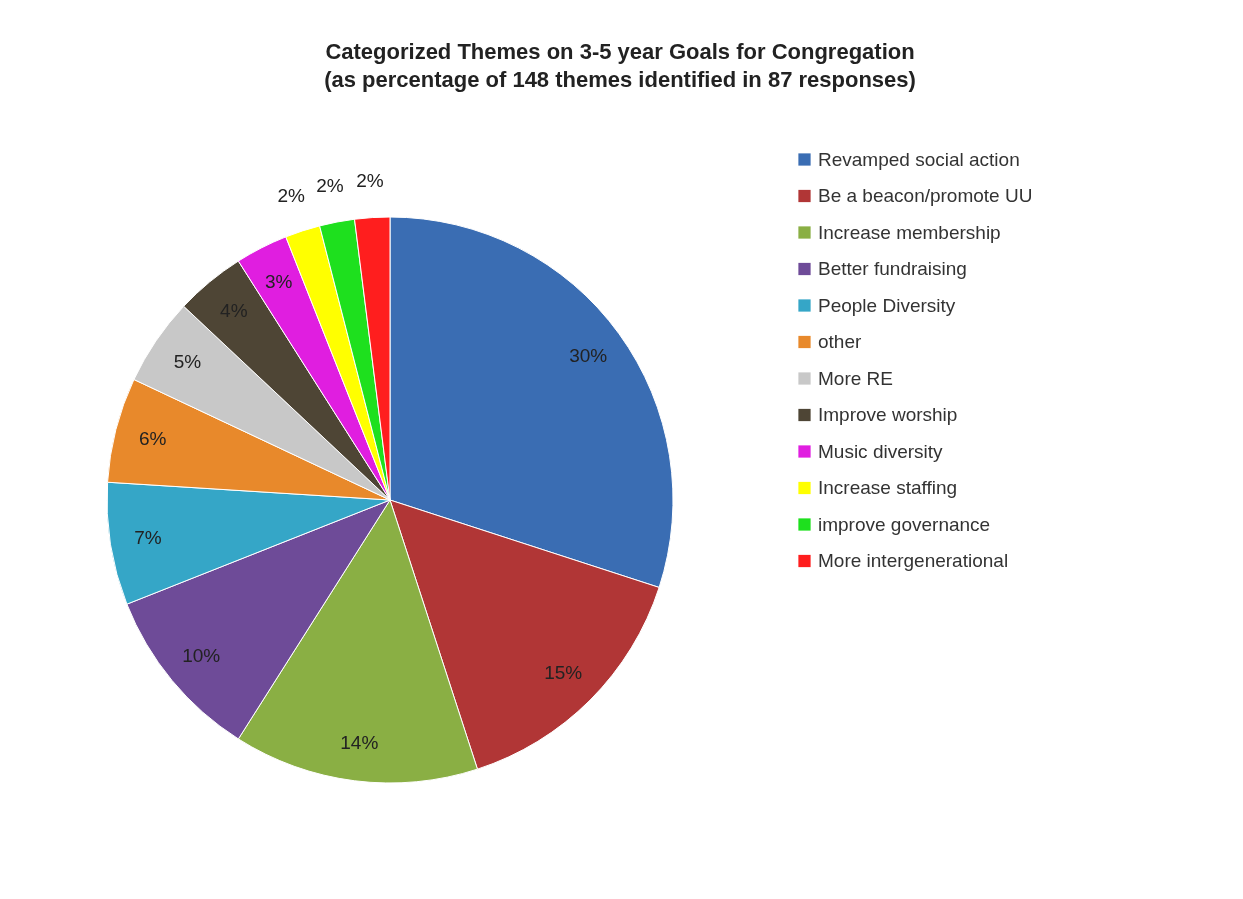  Describe the element at coordinates (620, 79) in the screenshot. I see `chart-subtitle: (as percentage of 148 themes identified in 87 responses)` at that location.